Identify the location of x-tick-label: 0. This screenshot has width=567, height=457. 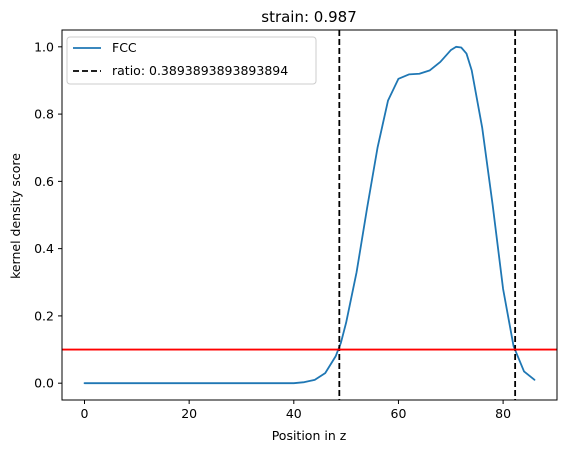
(85, 413).